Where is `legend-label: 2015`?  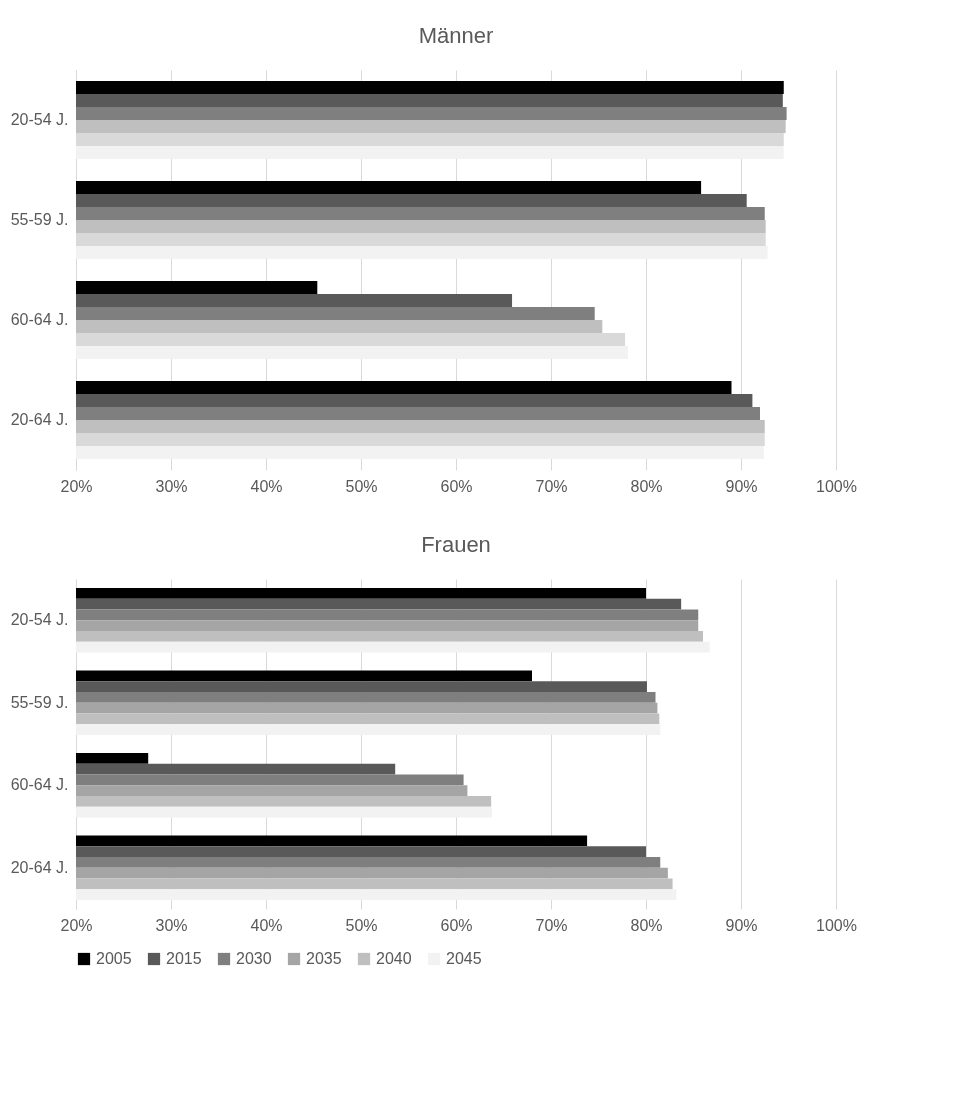 legend-label: 2015 is located at coordinates (184, 958).